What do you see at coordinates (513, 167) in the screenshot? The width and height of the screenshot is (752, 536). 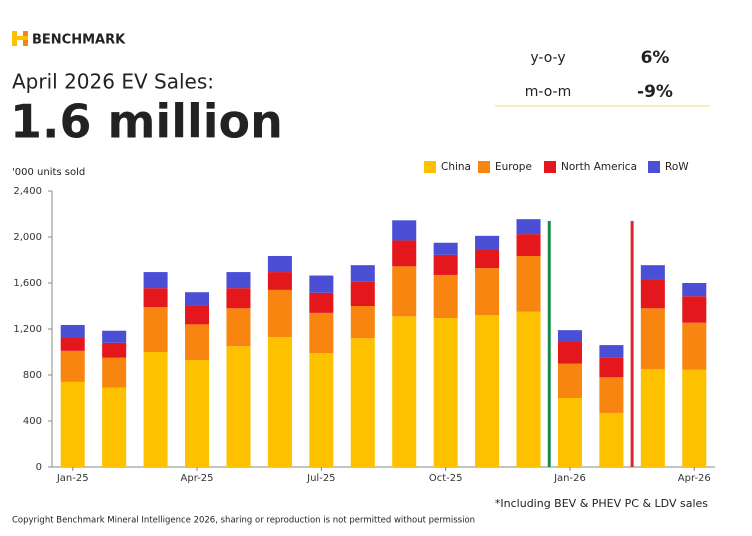 I see `legend-label: Europe` at bounding box center [513, 167].